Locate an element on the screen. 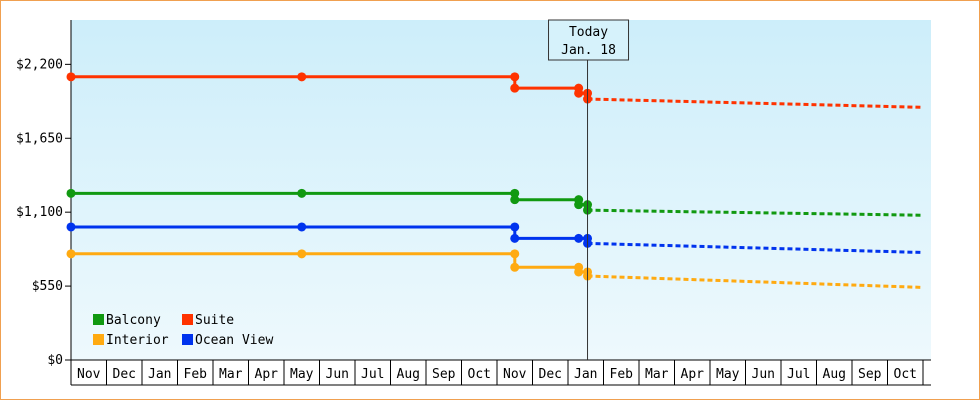  legend-item: Interior is located at coordinates (131, 340).